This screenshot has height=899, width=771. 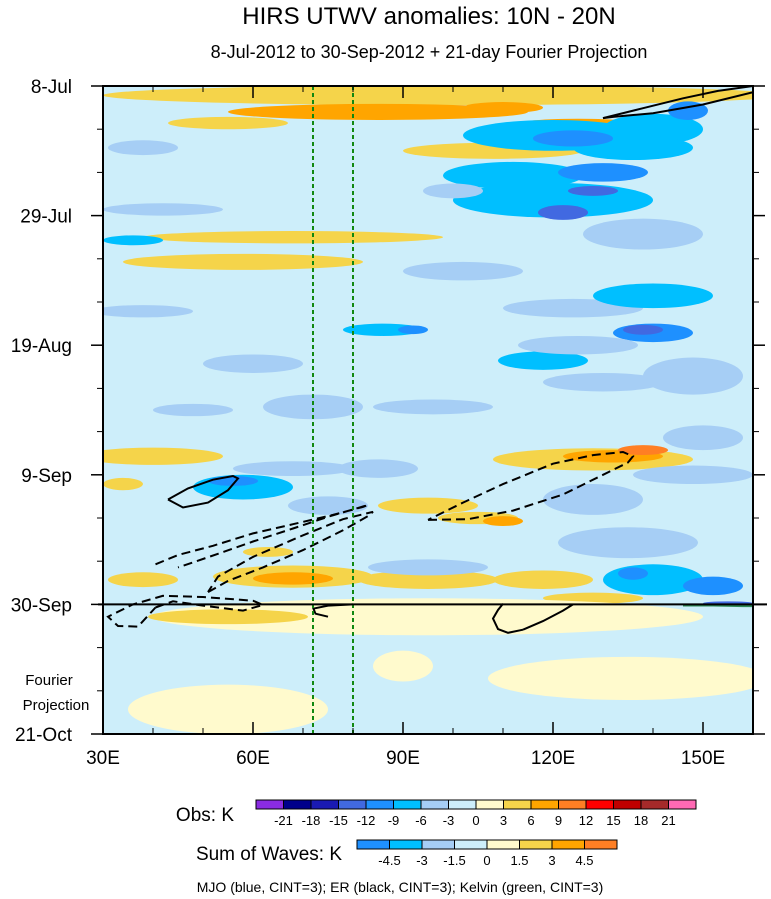 I want to click on obs-legend-level-3: -12, so click(x=366, y=820).